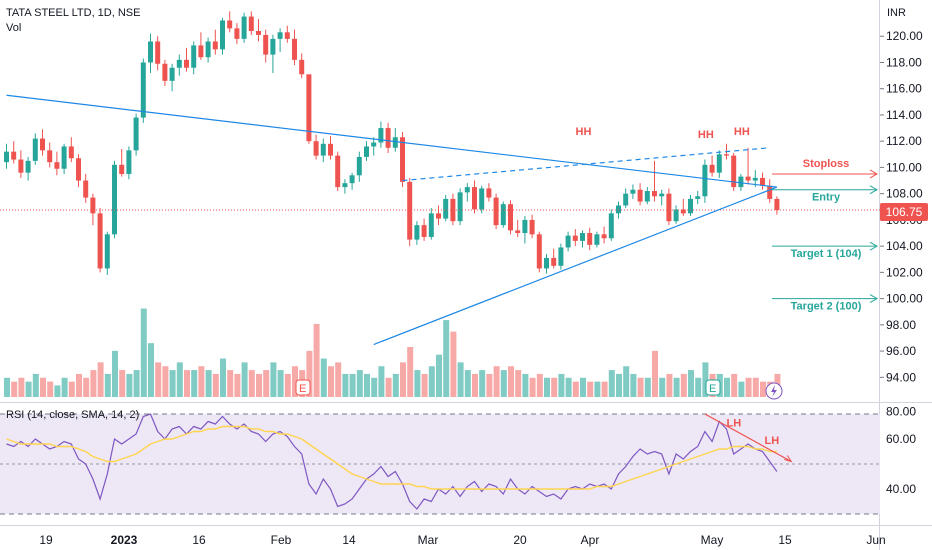 The height and width of the screenshot is (550, 932). Describe the element at coordinates (774, 391) in the screenshot. I see `flash-icon` at that location.